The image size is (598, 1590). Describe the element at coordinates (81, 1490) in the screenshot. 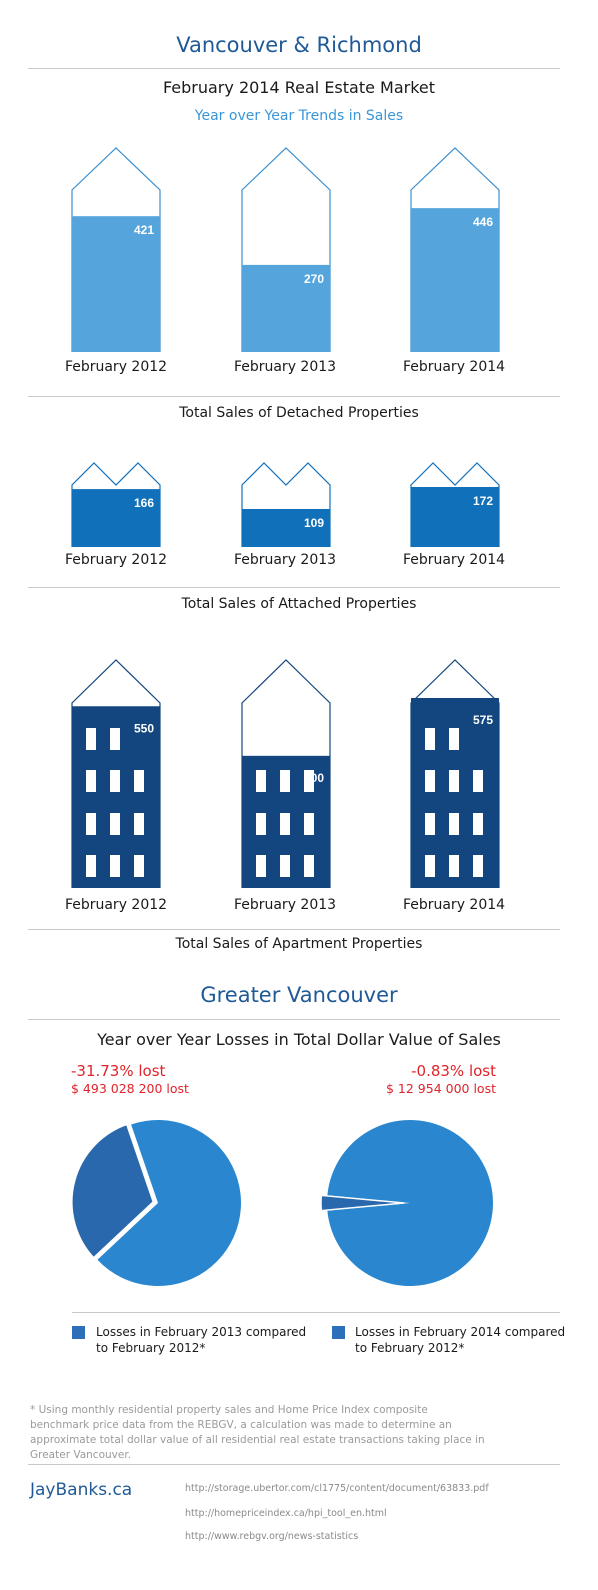

I see `brand-logo: JayBanks.ca` at that location.